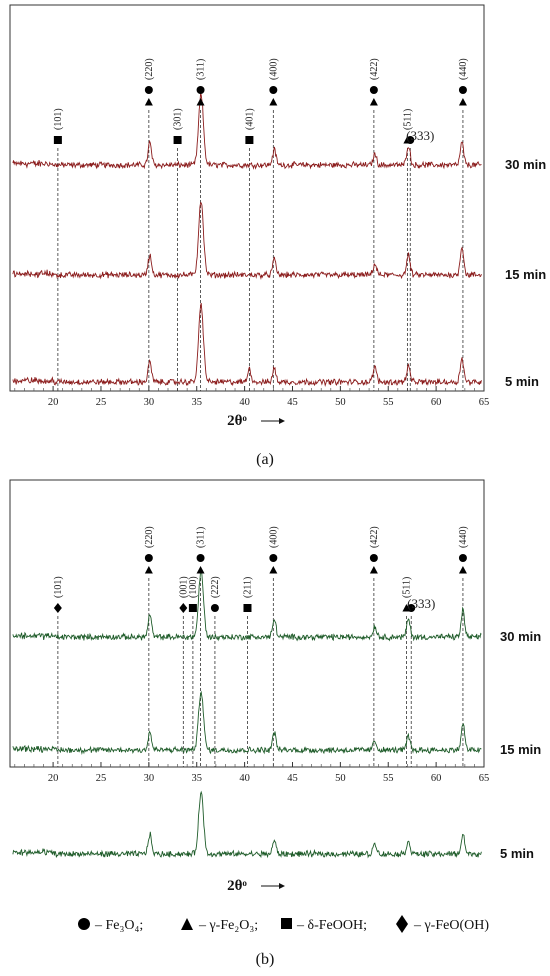 The width and height of the screenshot is (550, 976). I want to click on legend-label-fe3o4: – Fe₃O₄;, so click(118, 925).